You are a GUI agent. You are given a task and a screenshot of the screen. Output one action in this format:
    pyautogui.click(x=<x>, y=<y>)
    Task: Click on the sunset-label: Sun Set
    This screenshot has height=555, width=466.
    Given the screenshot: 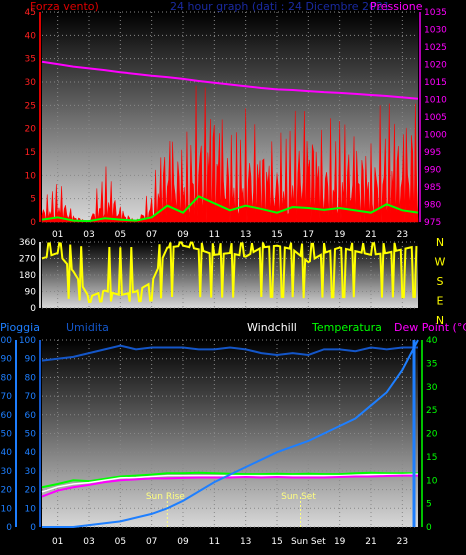 What is the action you would take?
    pyautogui.click(x=298, y=497)
    